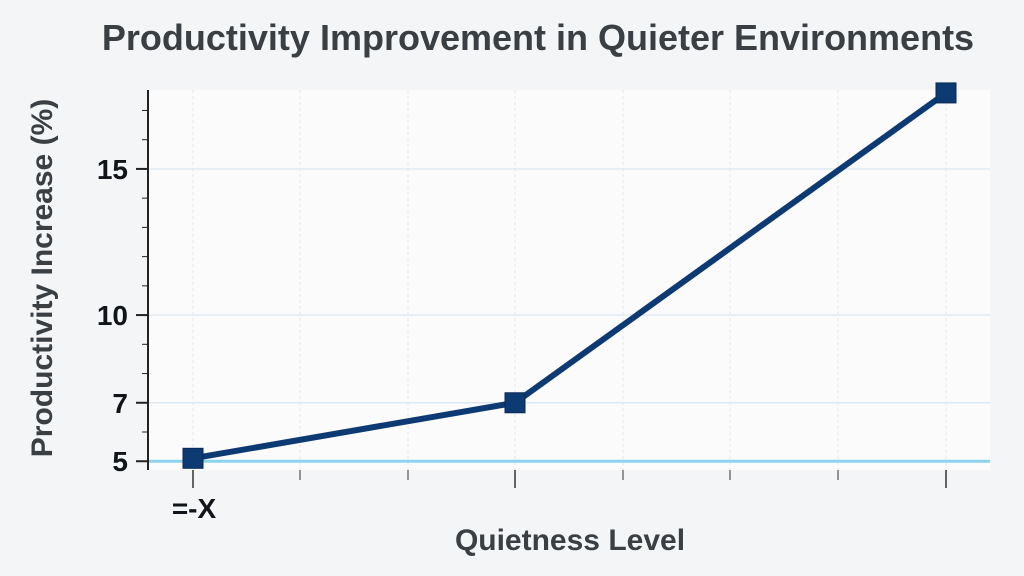 Image resolution: width=1024 pixels, height=576 pixels. Describe the element at coordinates (194, 508) in the screenshot. I see `x-tick-label: =-X` at that location.